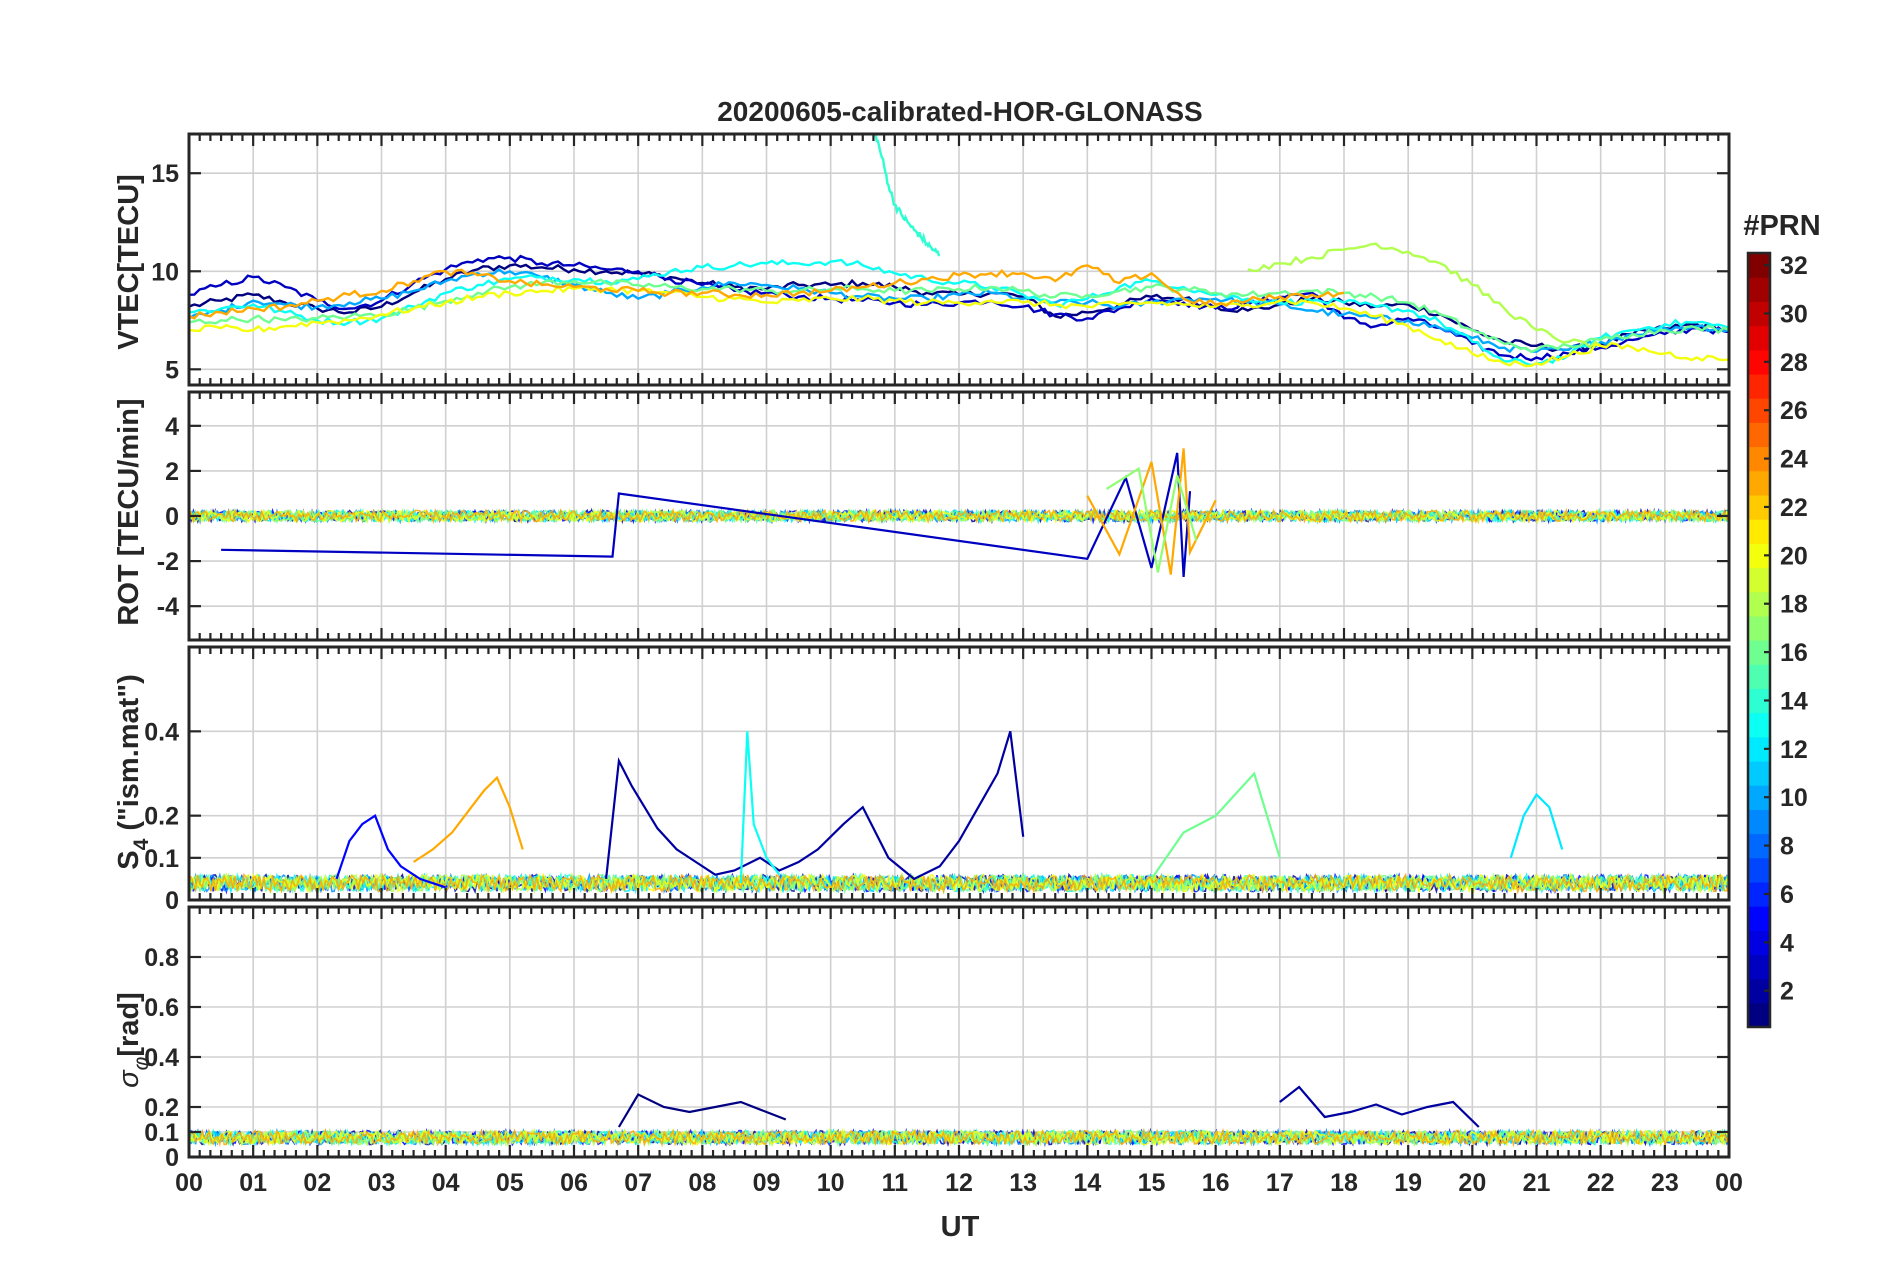  I want to click on ylabel-sigma-phi: σφ[rad], so click(133, 1040).